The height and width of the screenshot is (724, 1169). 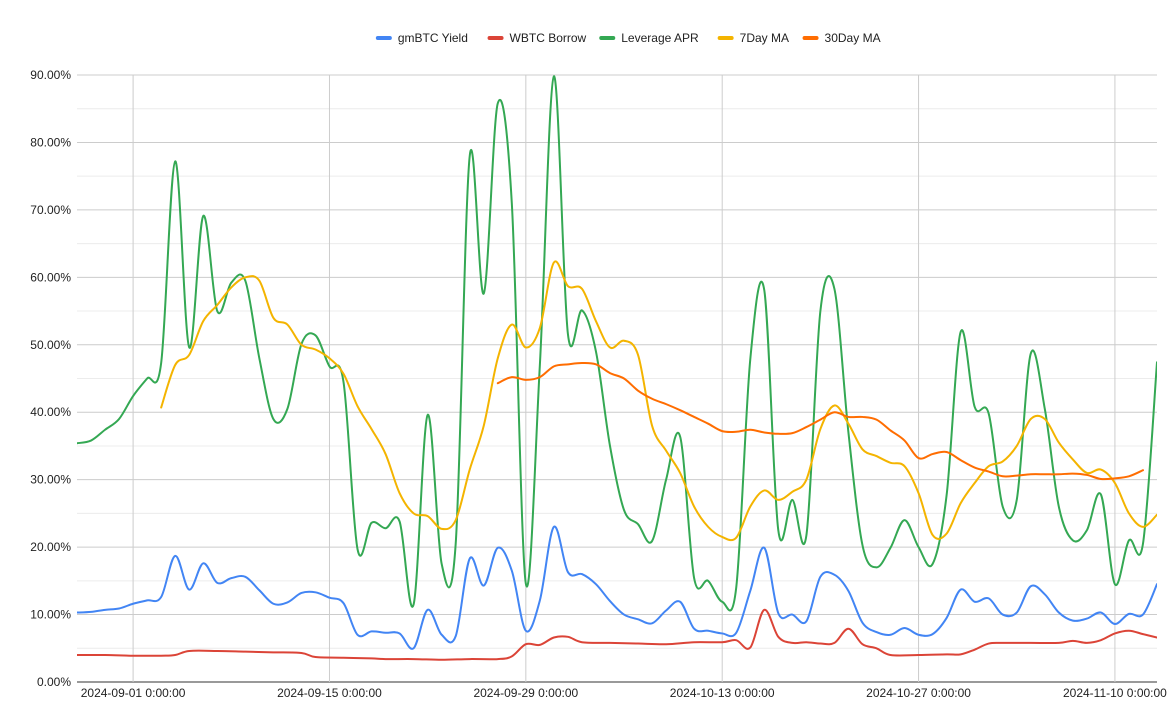 I want to click on series-line-30day-ma, so click(x=820, y=421).